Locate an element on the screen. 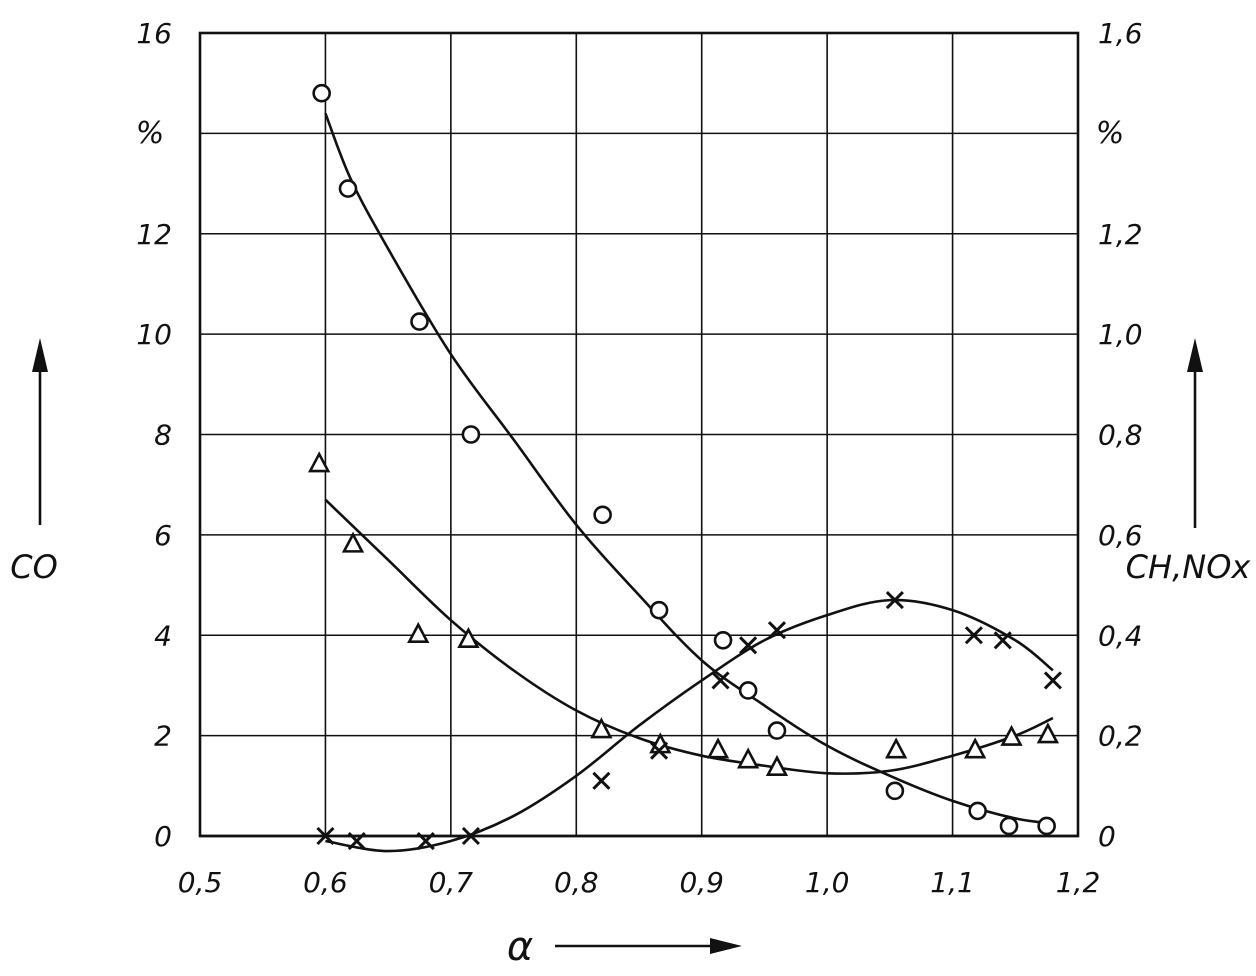 This screenshot has height=976, width=1256. y-left-tick-label: 12 is located at coordinates (154, 234).